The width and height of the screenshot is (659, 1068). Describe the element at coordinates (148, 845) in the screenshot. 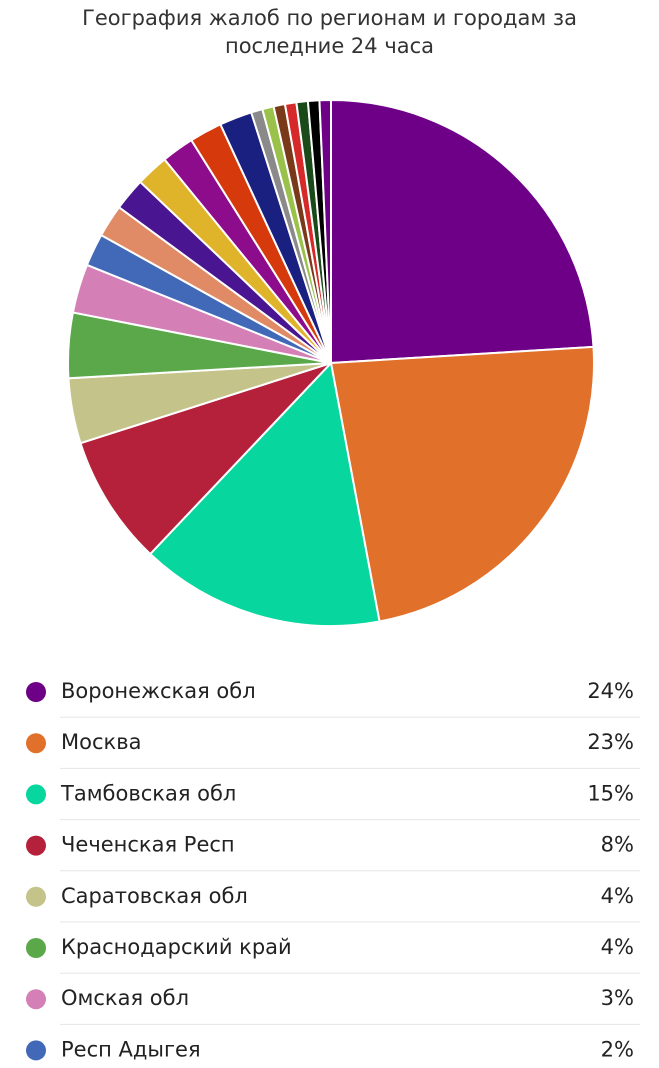

I see `legend-label: Чеченская Респ` at that location.